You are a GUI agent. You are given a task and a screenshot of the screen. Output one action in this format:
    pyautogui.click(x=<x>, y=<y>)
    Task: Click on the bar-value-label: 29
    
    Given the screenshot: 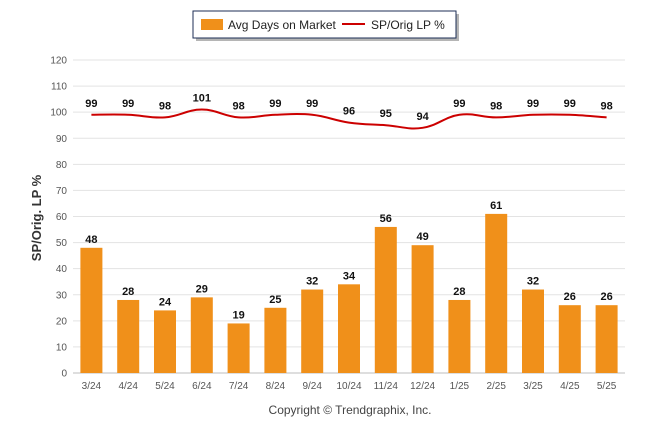 What is the action you would take?
    pyautogui.click(x=202, y=289)
    